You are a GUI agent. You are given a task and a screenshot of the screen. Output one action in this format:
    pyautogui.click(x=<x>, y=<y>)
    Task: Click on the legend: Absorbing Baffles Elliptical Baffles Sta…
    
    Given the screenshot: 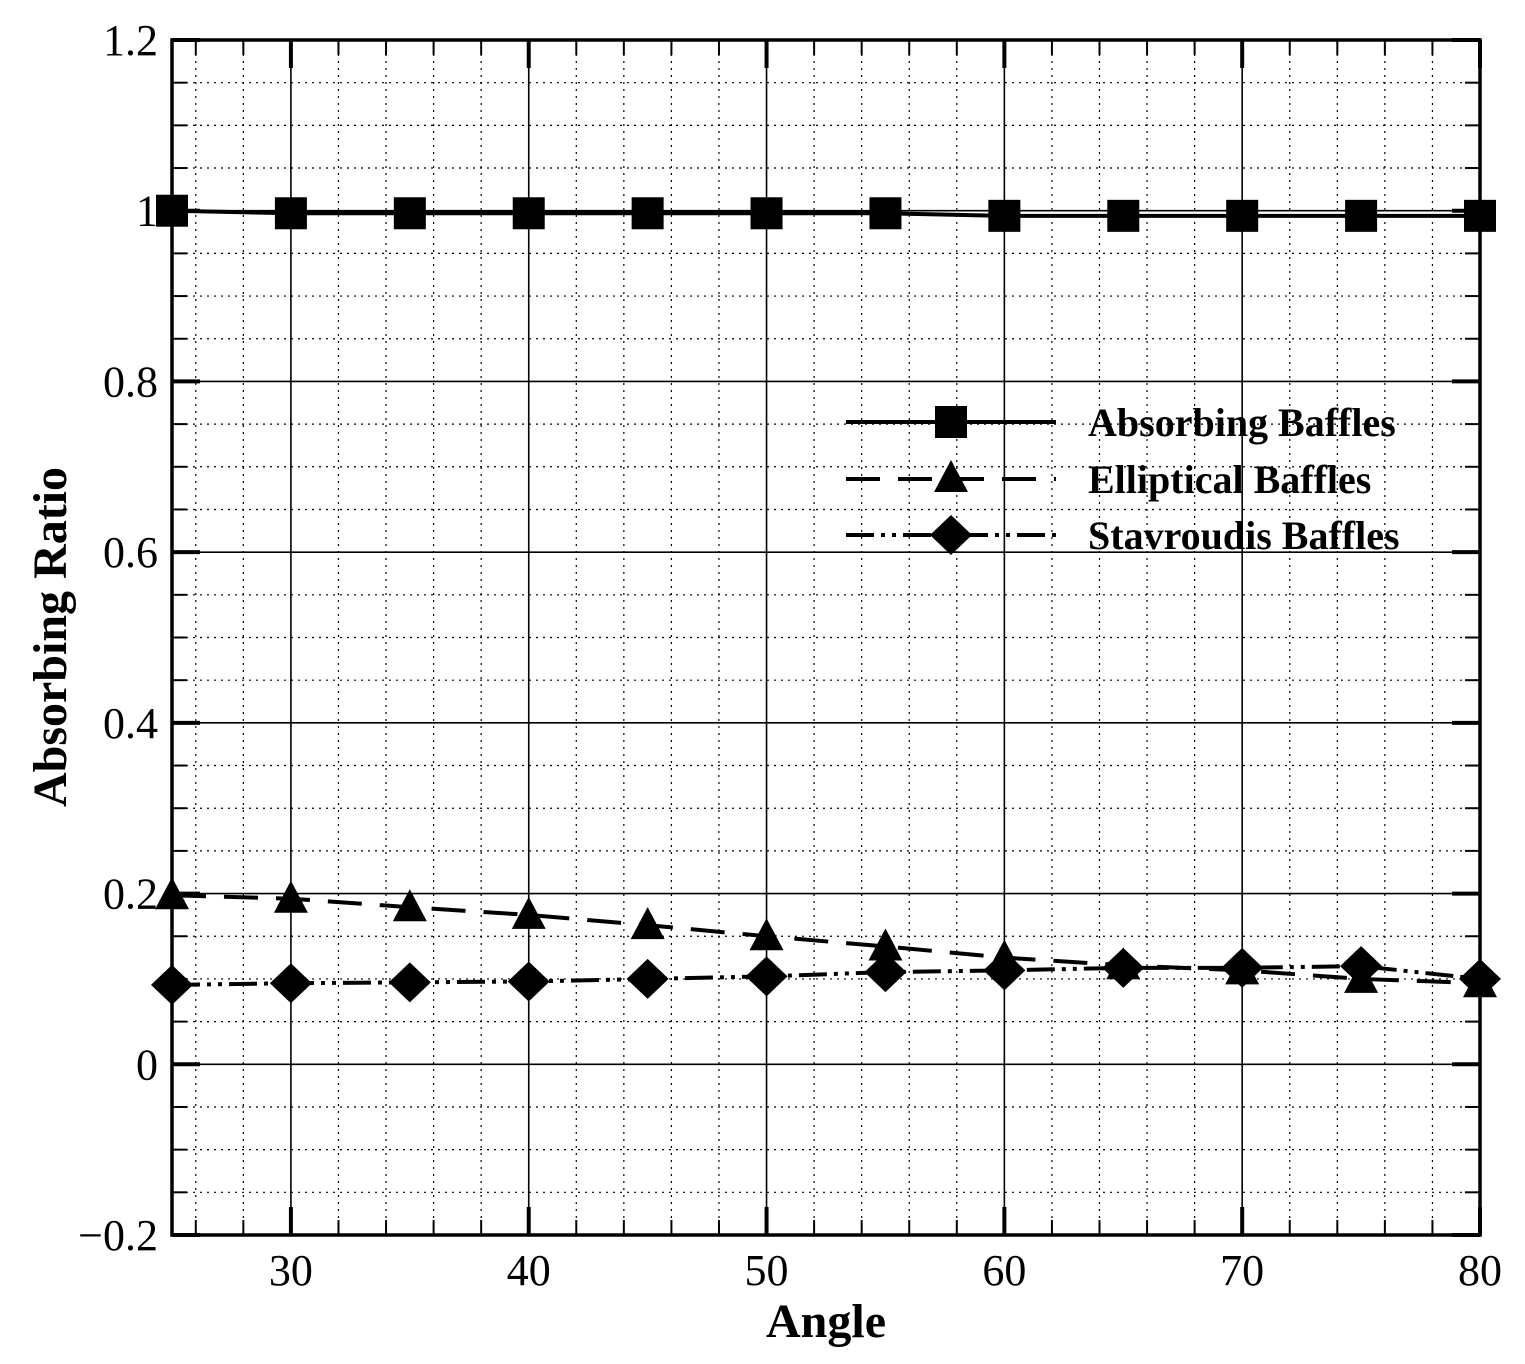 What is the action you would take?
    pyautogui.click(x=1123, y=479)
    